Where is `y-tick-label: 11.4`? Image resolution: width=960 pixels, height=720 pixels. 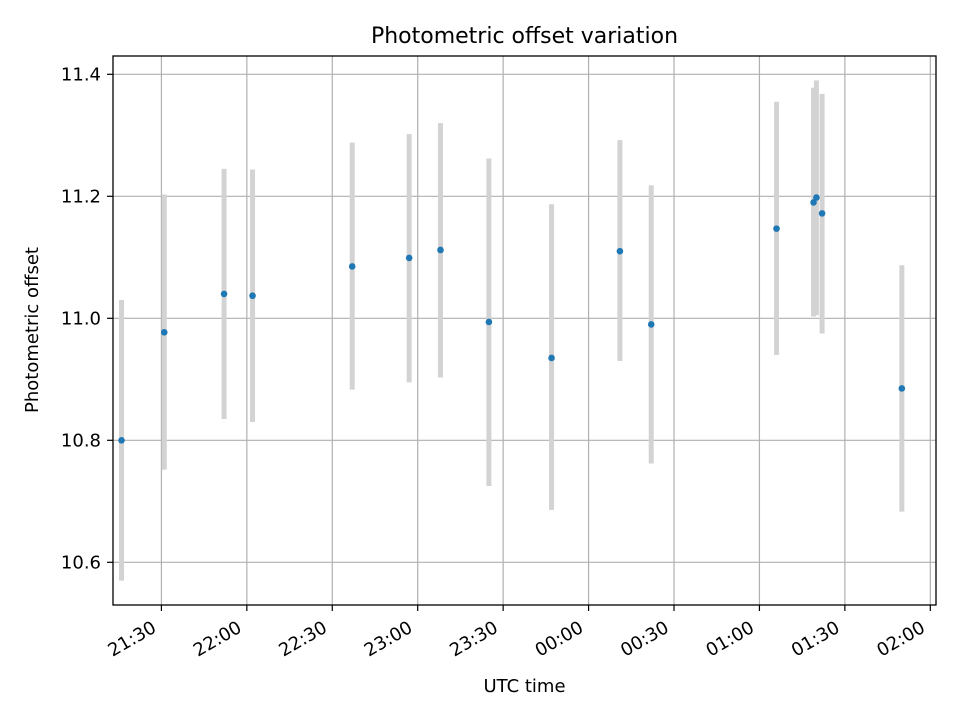 y-tick-label: 11.4 is located at coordinates (81, 74).